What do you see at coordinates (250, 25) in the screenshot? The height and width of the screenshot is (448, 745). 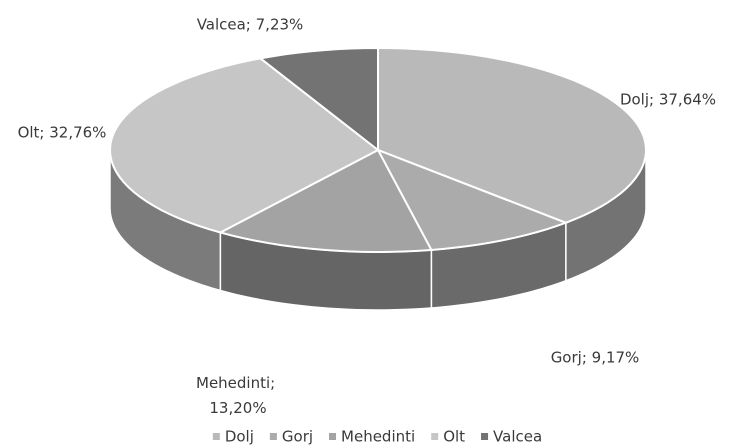 I see `data-label: Valcea; 7,23%` at bounding box center [250, 25].